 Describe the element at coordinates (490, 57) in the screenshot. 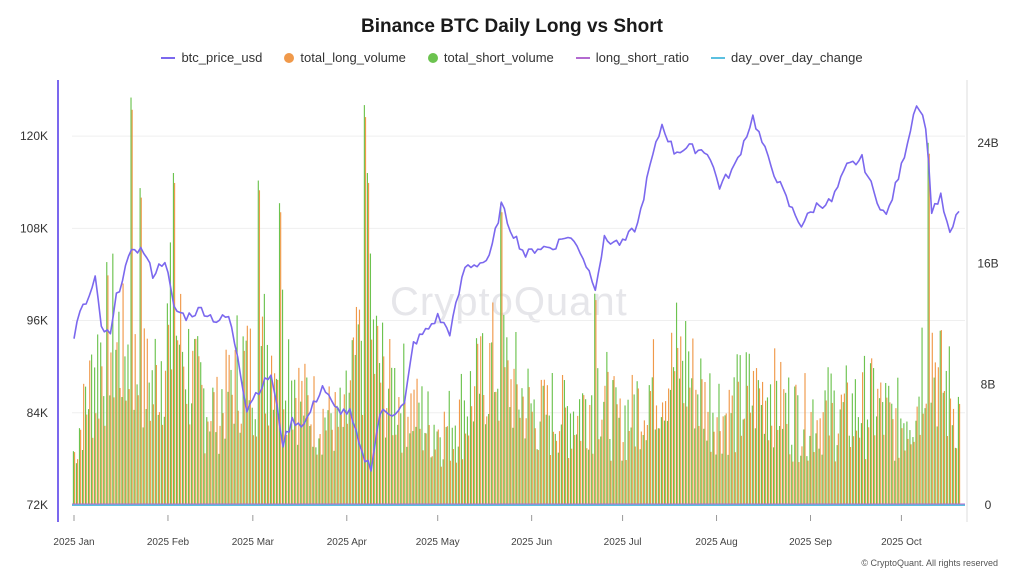

I see `legend-item-total-short-volume: total_short_volume` at that location.